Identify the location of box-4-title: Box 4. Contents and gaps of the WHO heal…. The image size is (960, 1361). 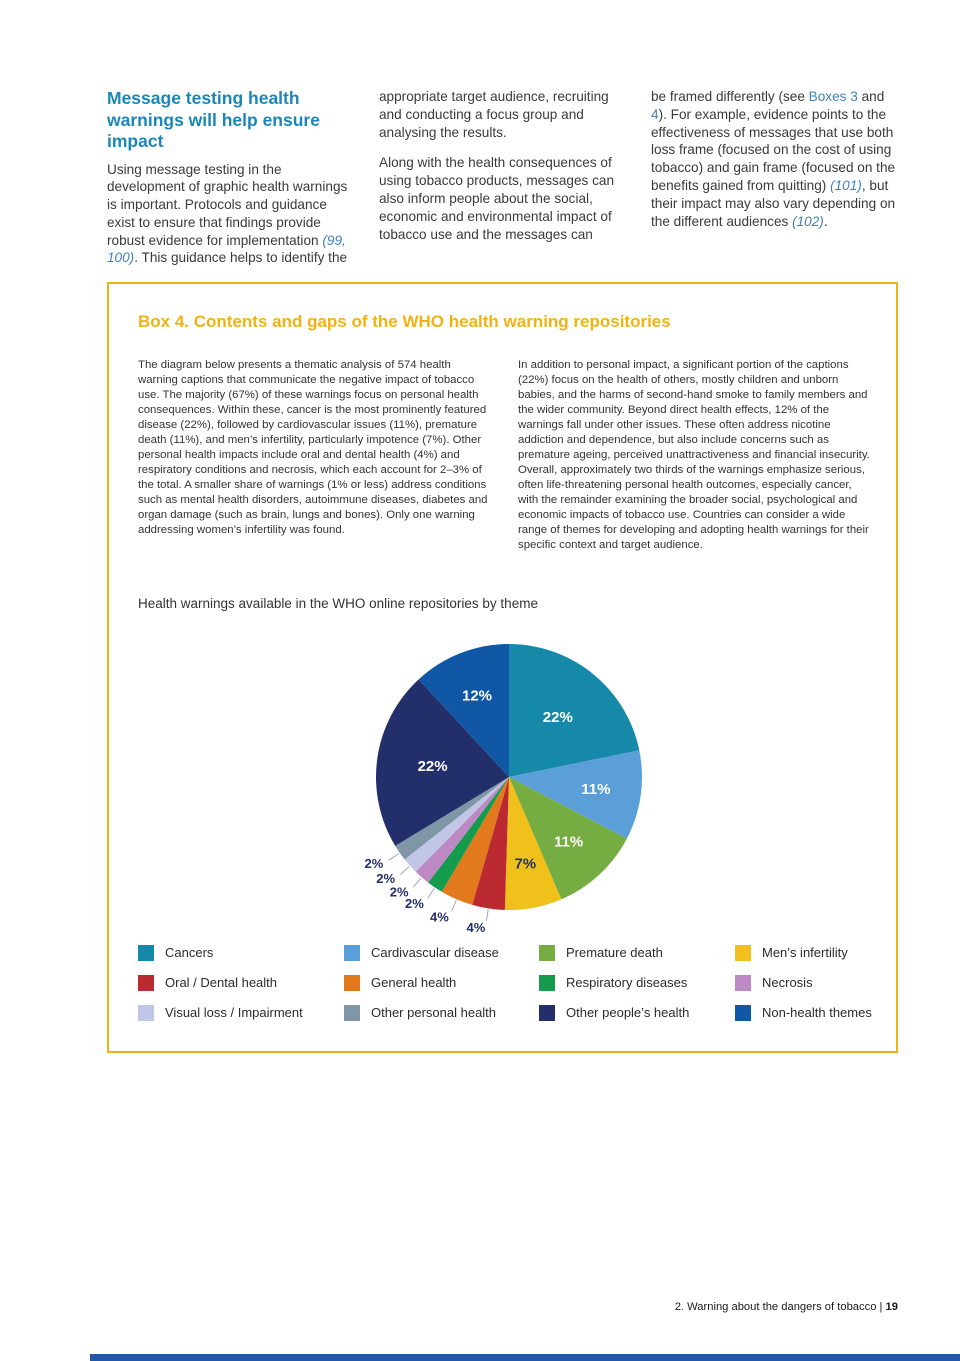
(404, 321).